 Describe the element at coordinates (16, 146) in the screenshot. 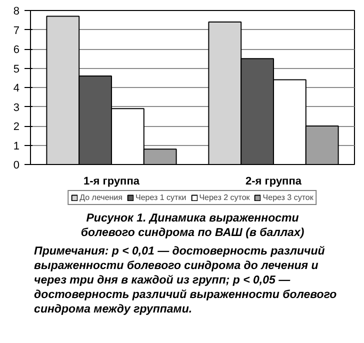

I see `y-tick-label: 1` at that location.